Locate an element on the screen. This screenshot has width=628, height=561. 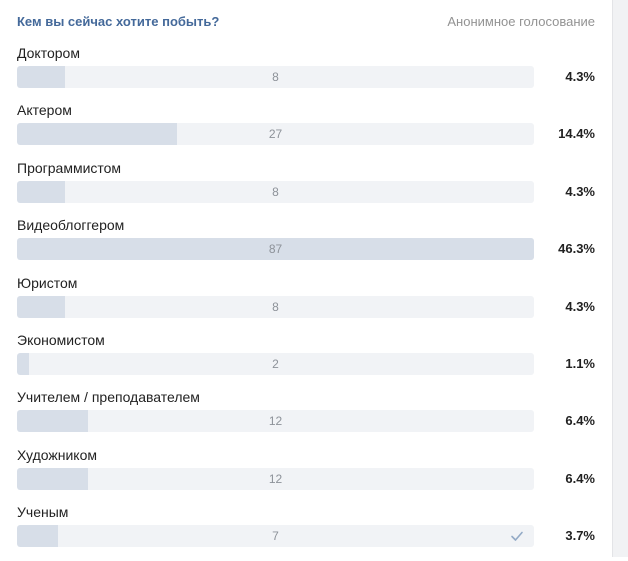
poll-option-bar: 87 is located at coordinates (275, 249).